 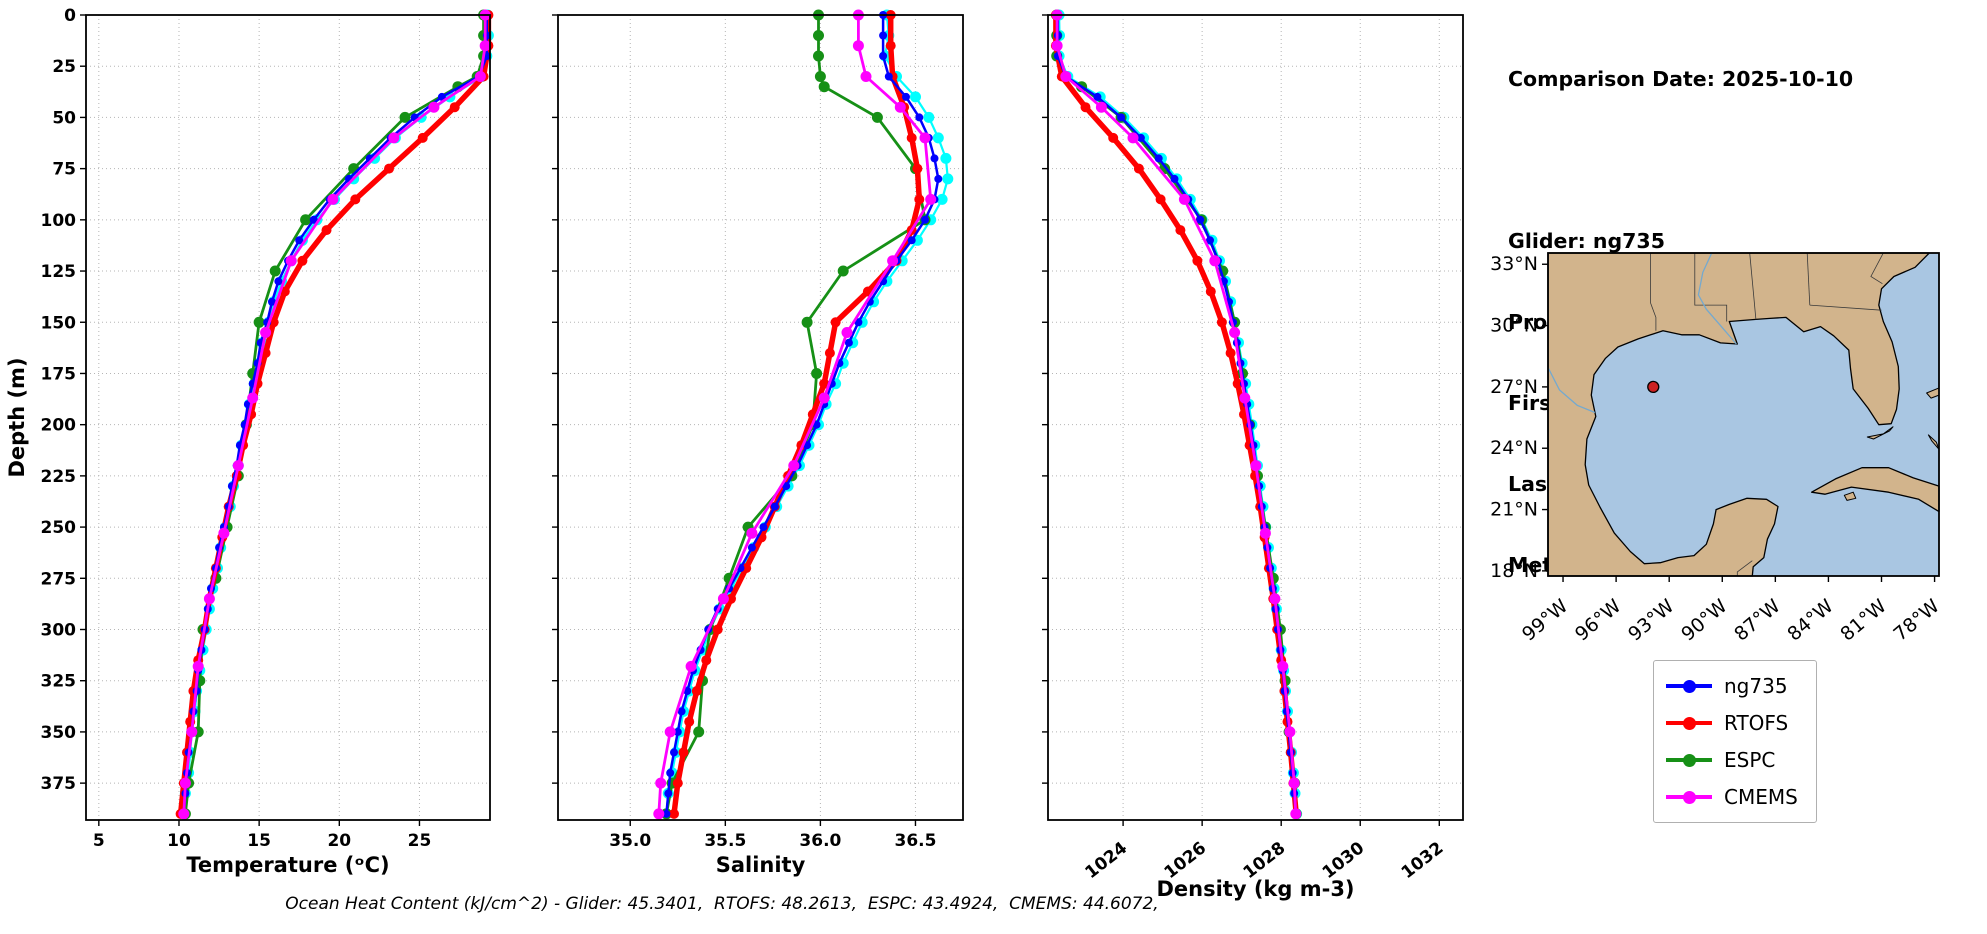 What do you see at coordinates (179, 841) in the screenshot?
I see `svg-text: 10` at bounding box center [179, 841].